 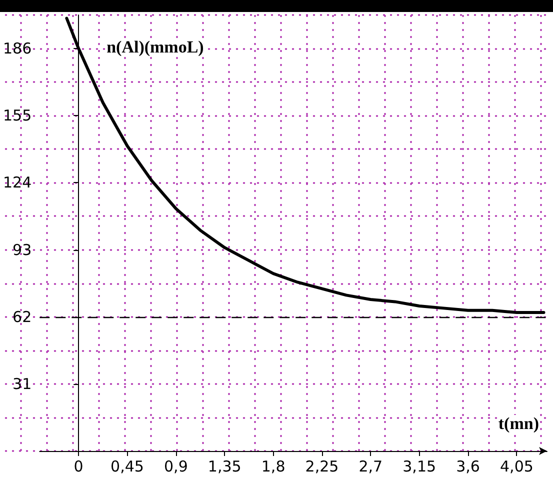 What do you see at coordinates (322, 467) in the screenshot?
I see `x-tick-label: 2,25` at bounding box center [322, 467].